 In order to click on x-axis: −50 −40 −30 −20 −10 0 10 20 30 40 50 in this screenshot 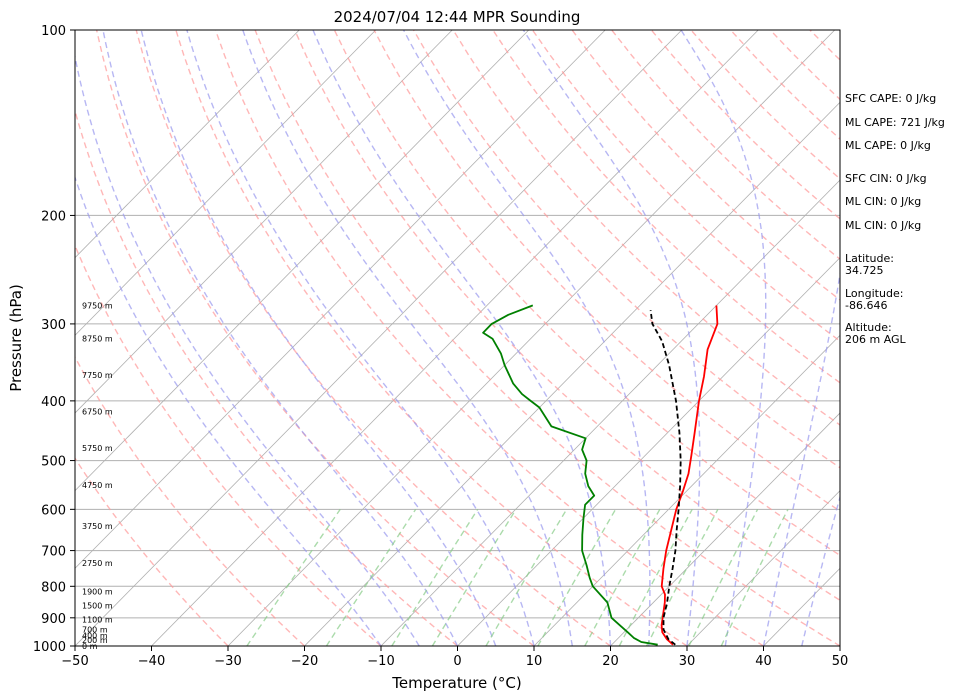, I will do `click(454, 657)`.